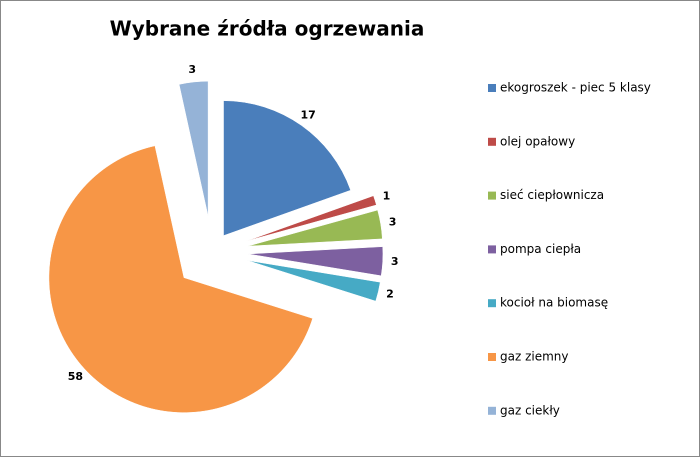 This screenshot has height=461, width=700. I want to click on legend-label: olej opałowy, so click(537, 141).